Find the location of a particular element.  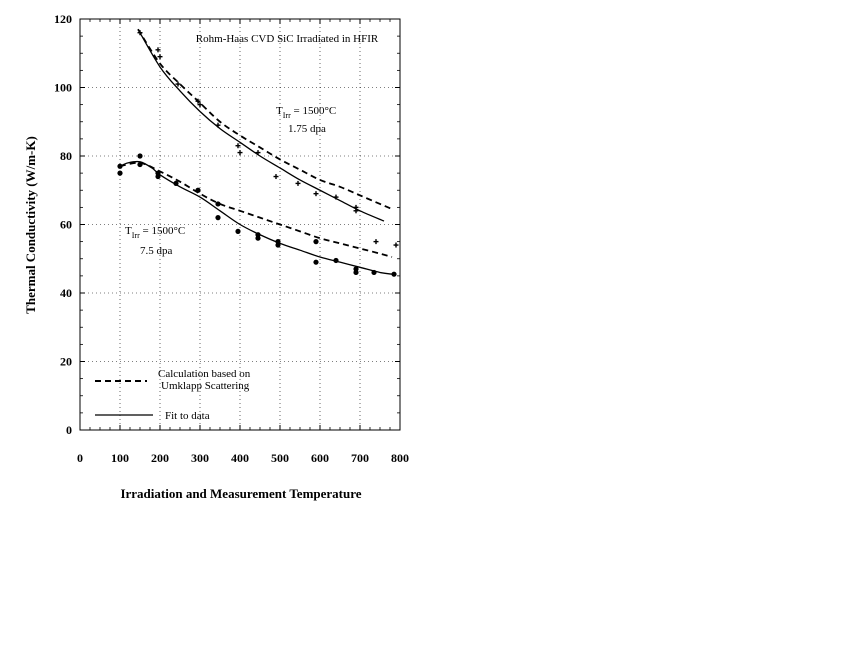

y-tick-label: 80 is located at coordinates (66, 156).